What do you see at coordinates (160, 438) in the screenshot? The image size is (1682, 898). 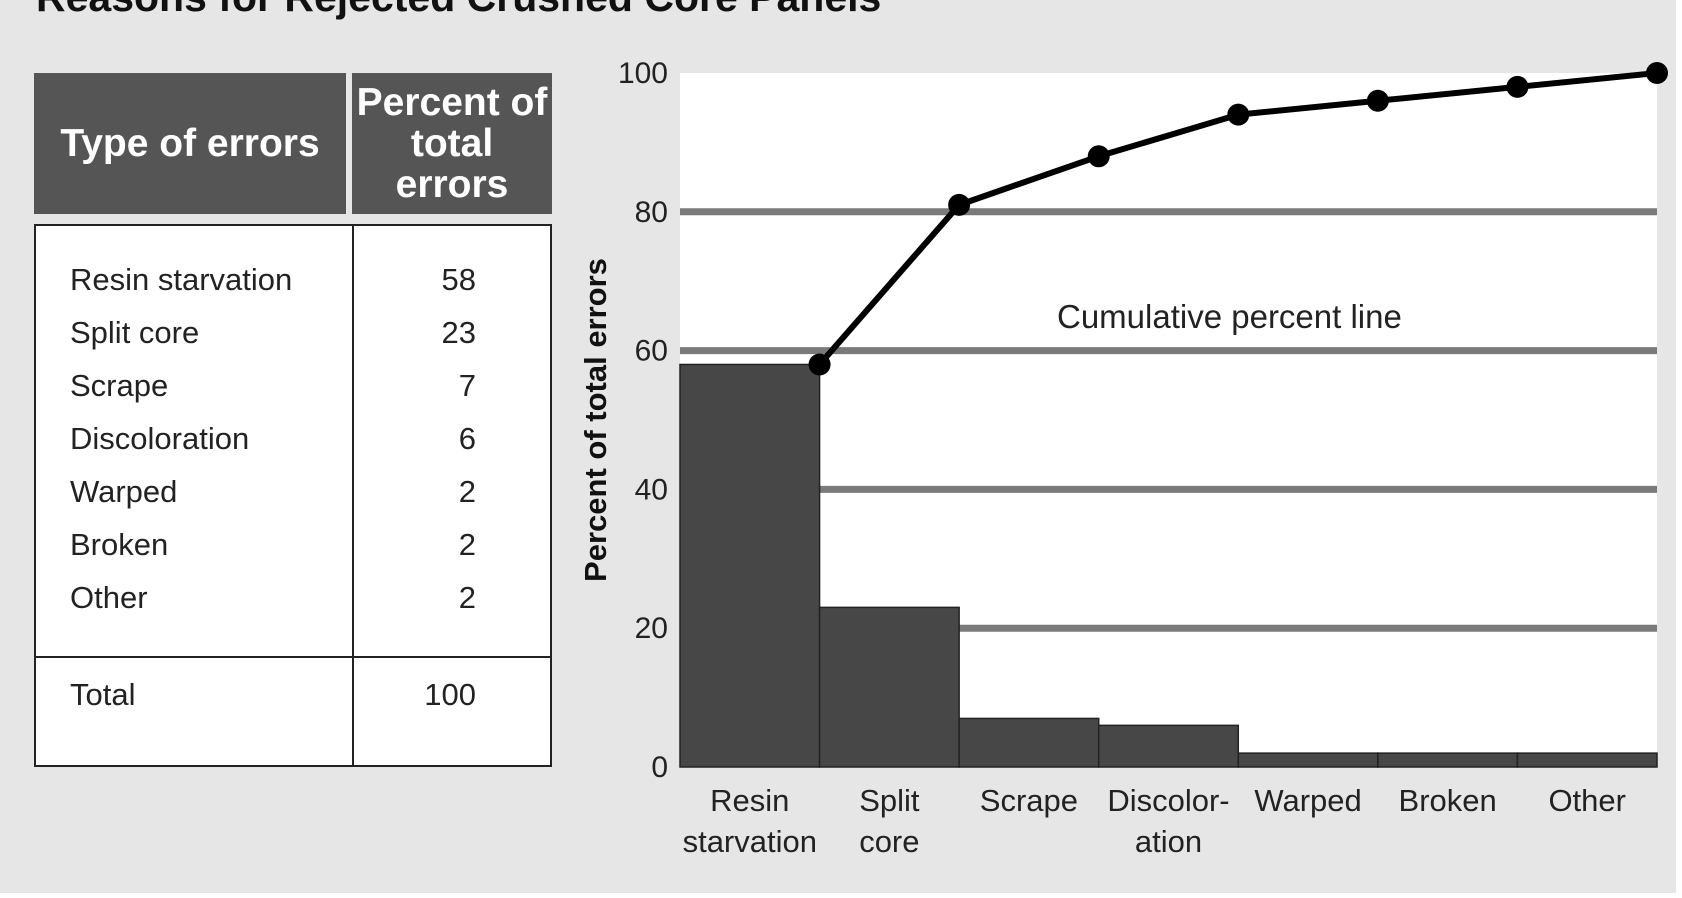 I see `error-type: Discoloration` at bounding box center [160, 438].